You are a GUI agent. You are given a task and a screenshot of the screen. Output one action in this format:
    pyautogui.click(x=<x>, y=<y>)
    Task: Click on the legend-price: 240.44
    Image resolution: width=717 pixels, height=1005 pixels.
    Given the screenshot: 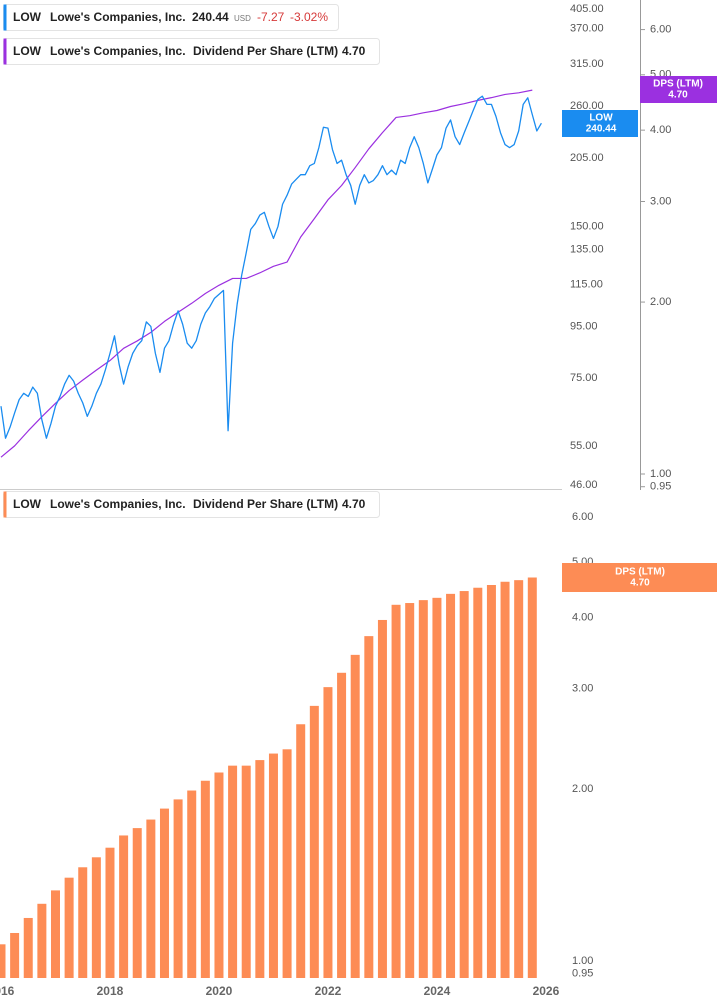 What is the action you would take?
    pyautogui.click(x=210, y=17)
    